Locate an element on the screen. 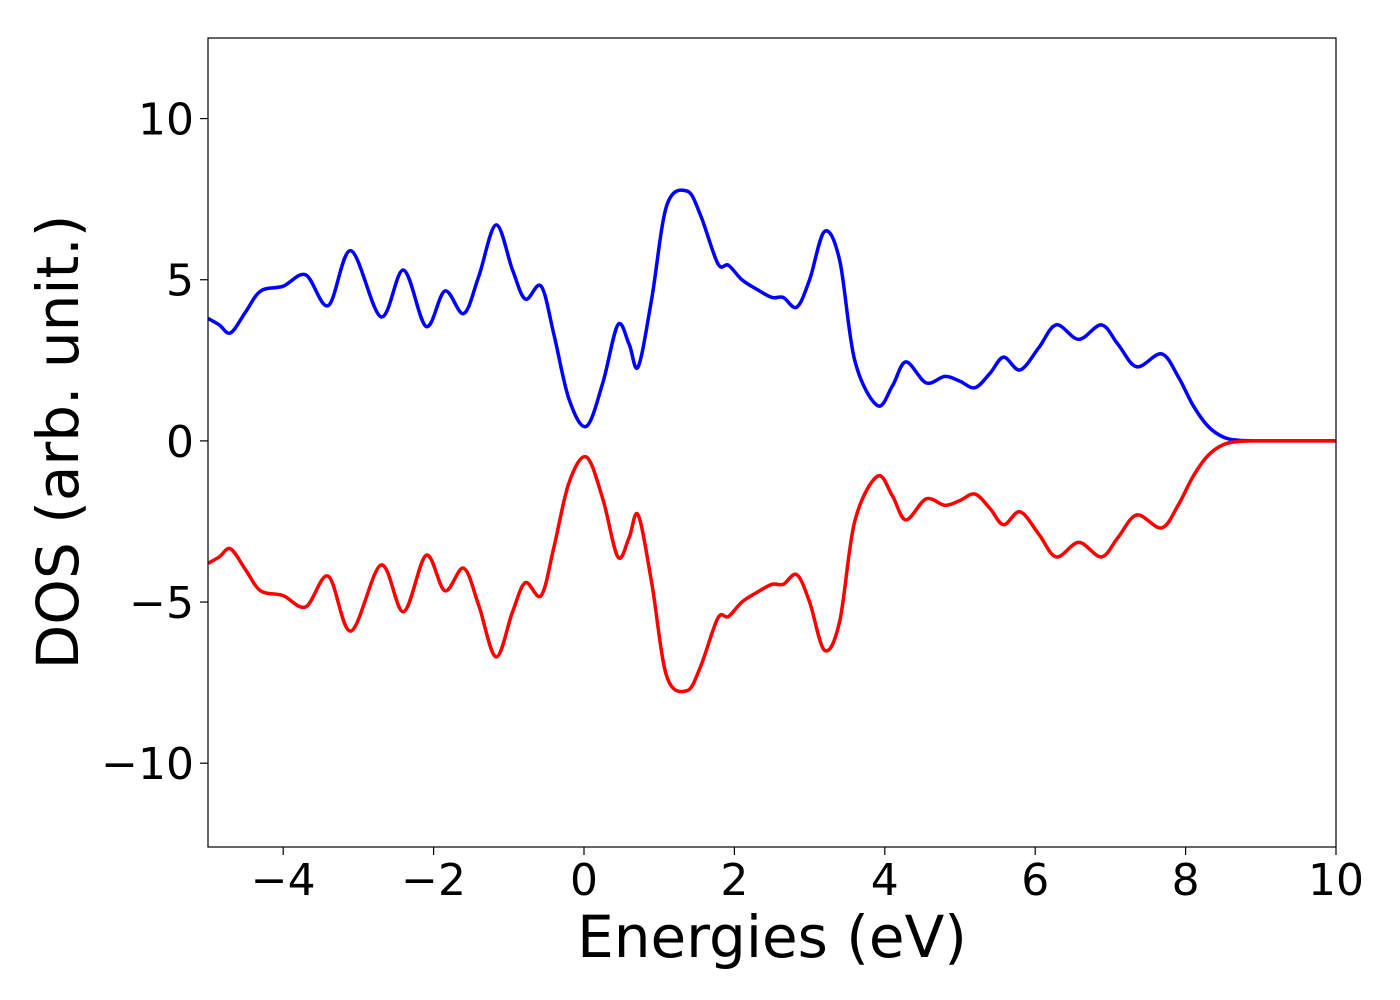 This screenshot has height=1000, width=1400. y-tick-label: −5 is located at coordinates (161, 603).